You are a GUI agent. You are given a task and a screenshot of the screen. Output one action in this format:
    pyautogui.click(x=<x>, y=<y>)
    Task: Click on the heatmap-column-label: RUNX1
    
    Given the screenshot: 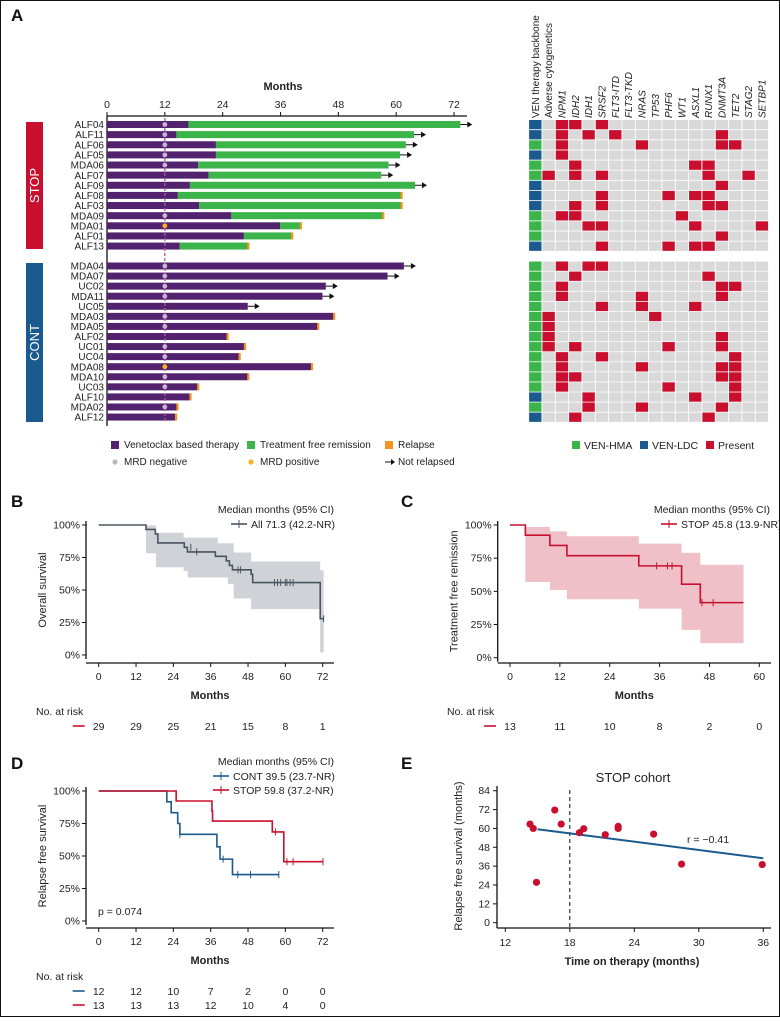 What is the action you would take?
    pyautogui.click(x=709, y=101)
    